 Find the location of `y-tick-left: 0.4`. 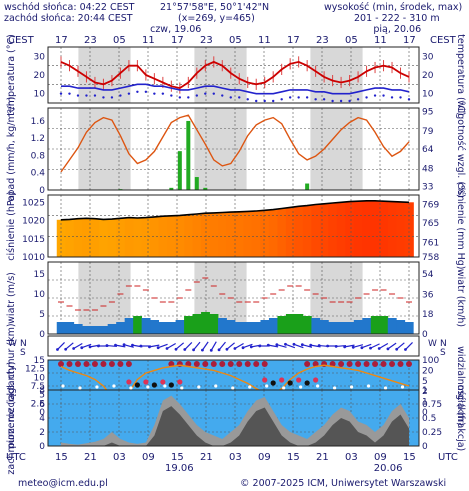

y-tick-left: 0.4 is located at coordinates (38, 174).